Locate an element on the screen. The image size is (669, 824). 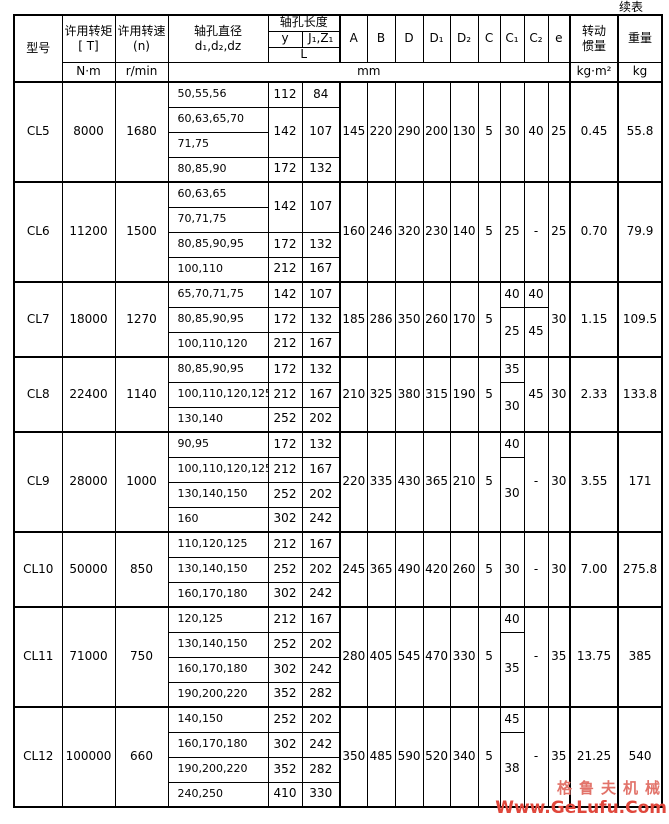
bore-dia-cell: 80,85,90 is located at coordinates (218, 169).